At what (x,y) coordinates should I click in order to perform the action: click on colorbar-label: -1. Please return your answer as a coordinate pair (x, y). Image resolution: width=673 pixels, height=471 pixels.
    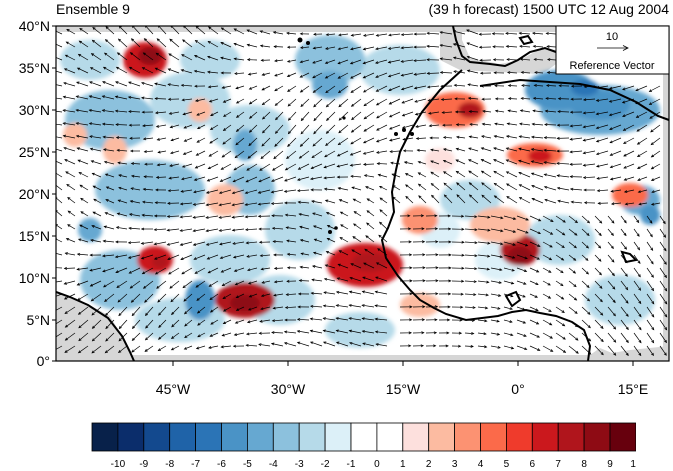
    Looking at the image, I should click on (351, 463).